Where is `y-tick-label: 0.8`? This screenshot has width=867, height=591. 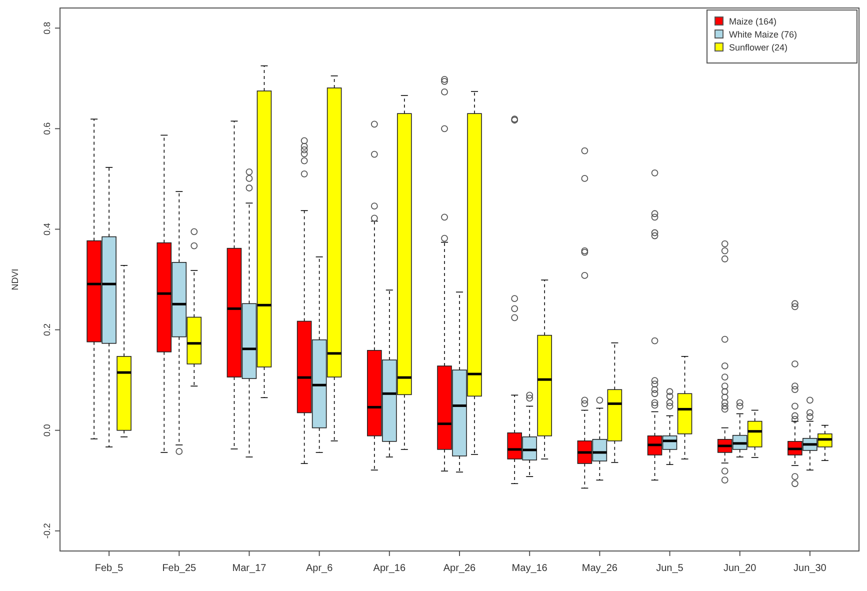
y-tick-label: 0.8 is located at coordinates (47, 28).